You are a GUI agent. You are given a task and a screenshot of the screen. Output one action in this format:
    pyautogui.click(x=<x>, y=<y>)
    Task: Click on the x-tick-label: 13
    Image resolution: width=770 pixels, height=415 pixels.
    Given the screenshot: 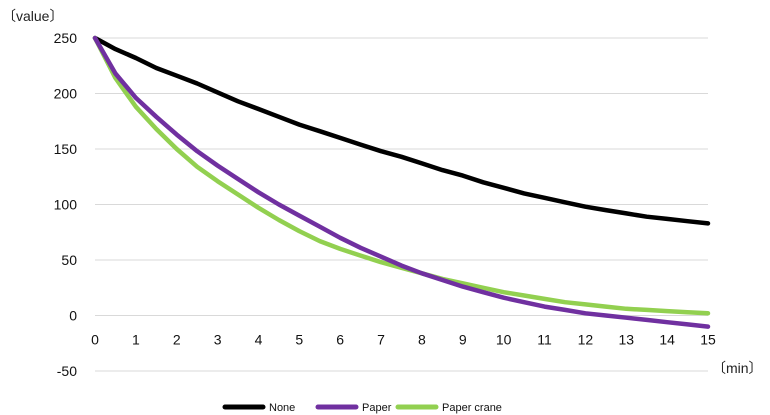 What is the action you would take?
    pyautogui.click(x=626, y=340)
    